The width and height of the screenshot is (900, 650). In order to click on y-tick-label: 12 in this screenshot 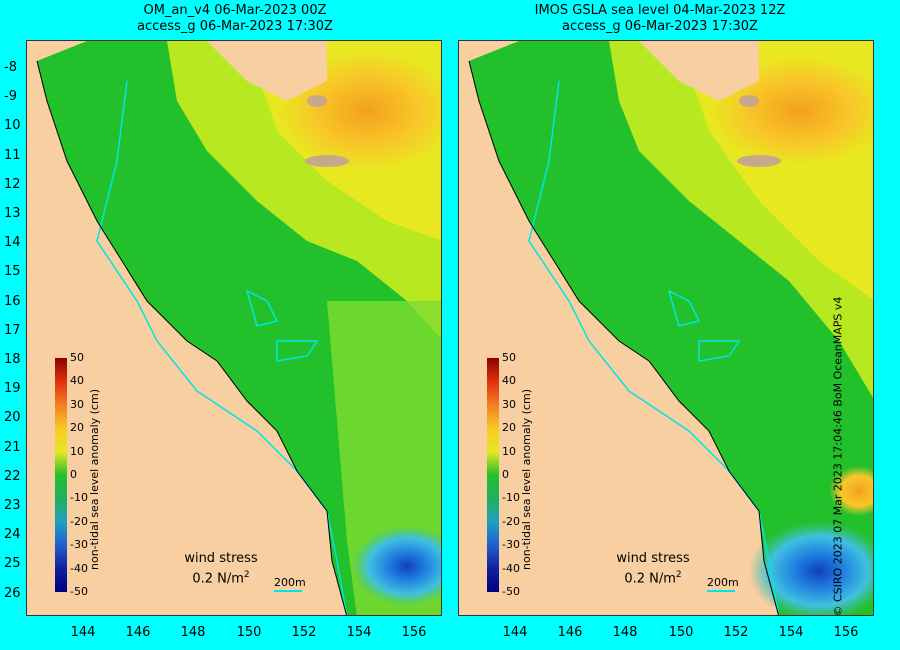, I will do `click(12, 184)`.